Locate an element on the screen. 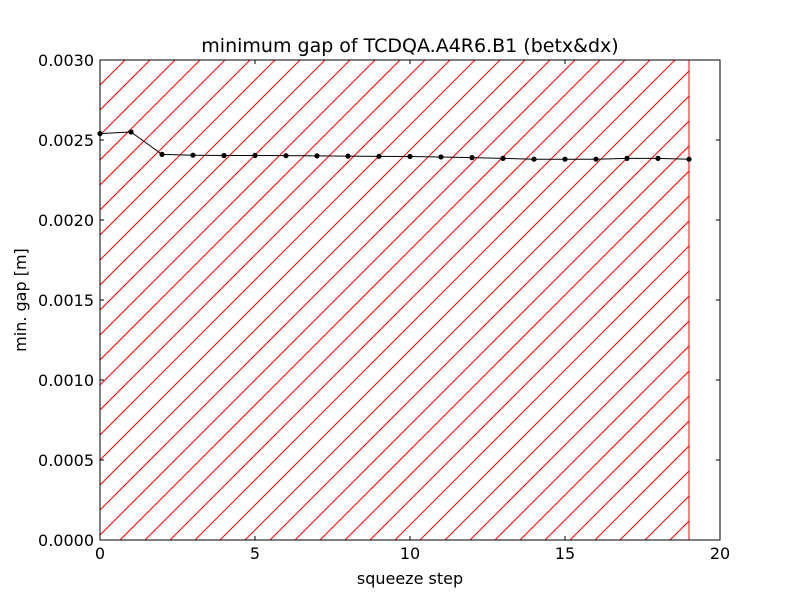 This screenshot has height=600, width=800. chart-title: minimum gap of TCDQA.A4R6.B1 (betx&dx) is located at coordinates (409, 46).